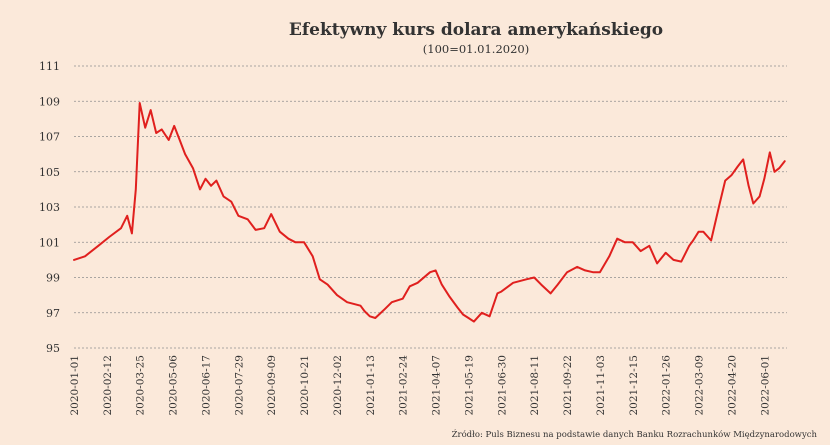 Image resolution: width=830 pixels, height=445 pixels. What do you see at coordinates (49, 66) in the screenshot?
I see `y-tick-label: 111` at bounding box center [49, 66].